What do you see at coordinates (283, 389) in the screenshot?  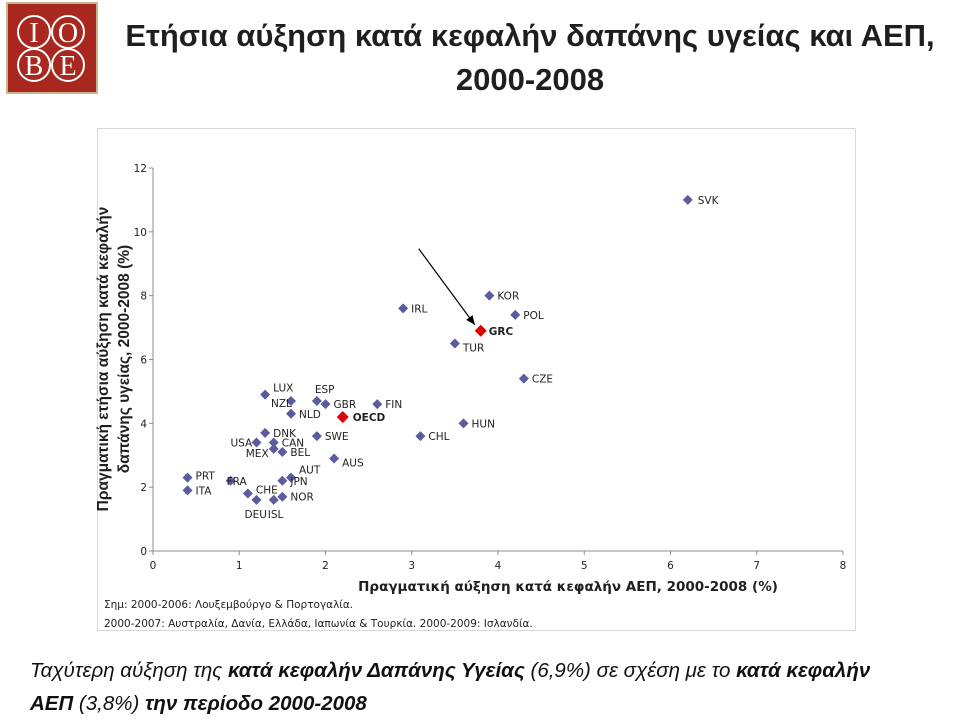 I see `point-label-lux: LUX` at bounding box center [283, 389].